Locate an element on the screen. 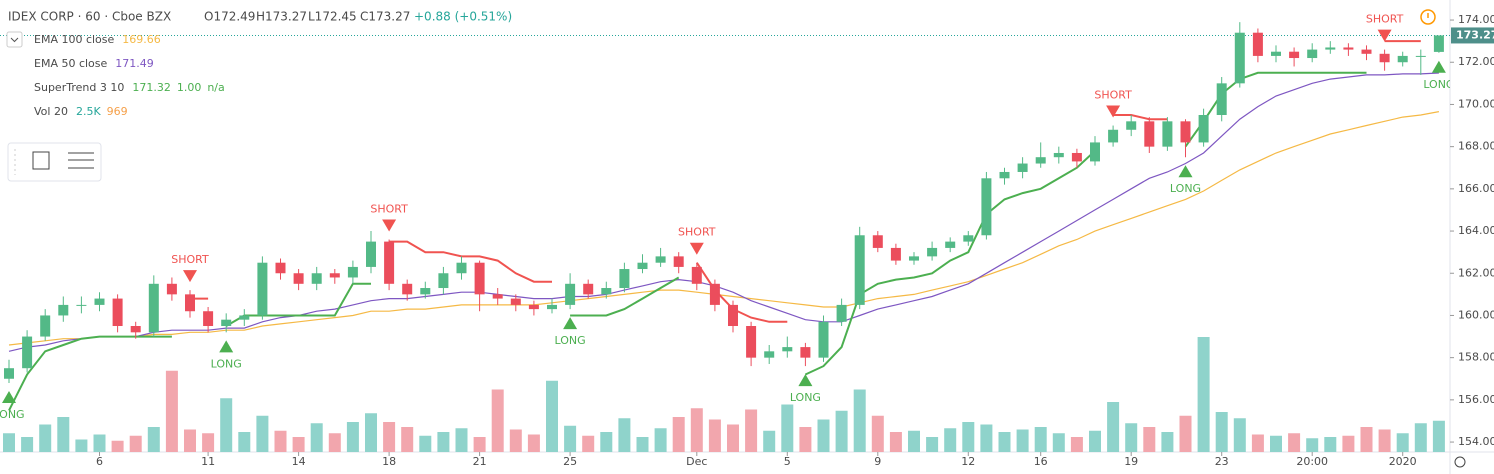  x-tick-label: 18 is located at coordinates (389, 461).